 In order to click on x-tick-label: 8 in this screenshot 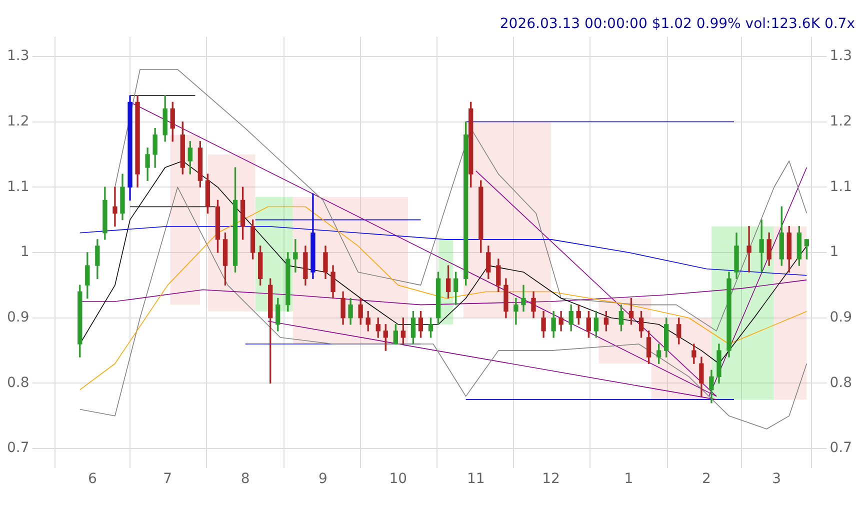, I will do `click(245, 479)`.